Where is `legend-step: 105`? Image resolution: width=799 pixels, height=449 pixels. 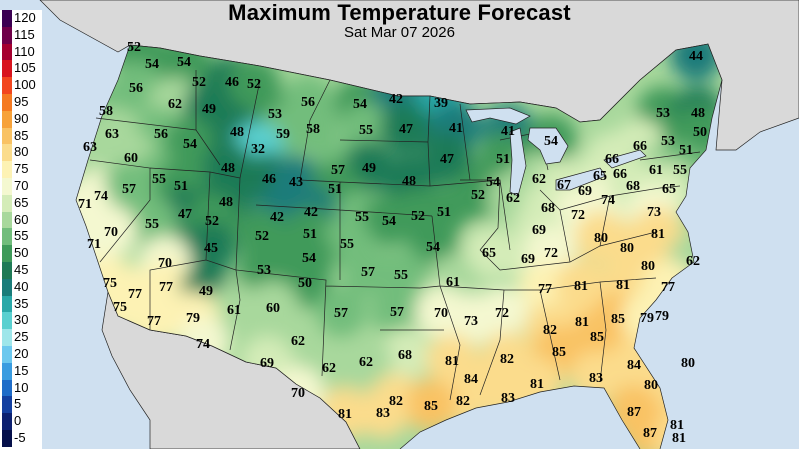 legend-step: 105 is located at coordinates (21, 69).